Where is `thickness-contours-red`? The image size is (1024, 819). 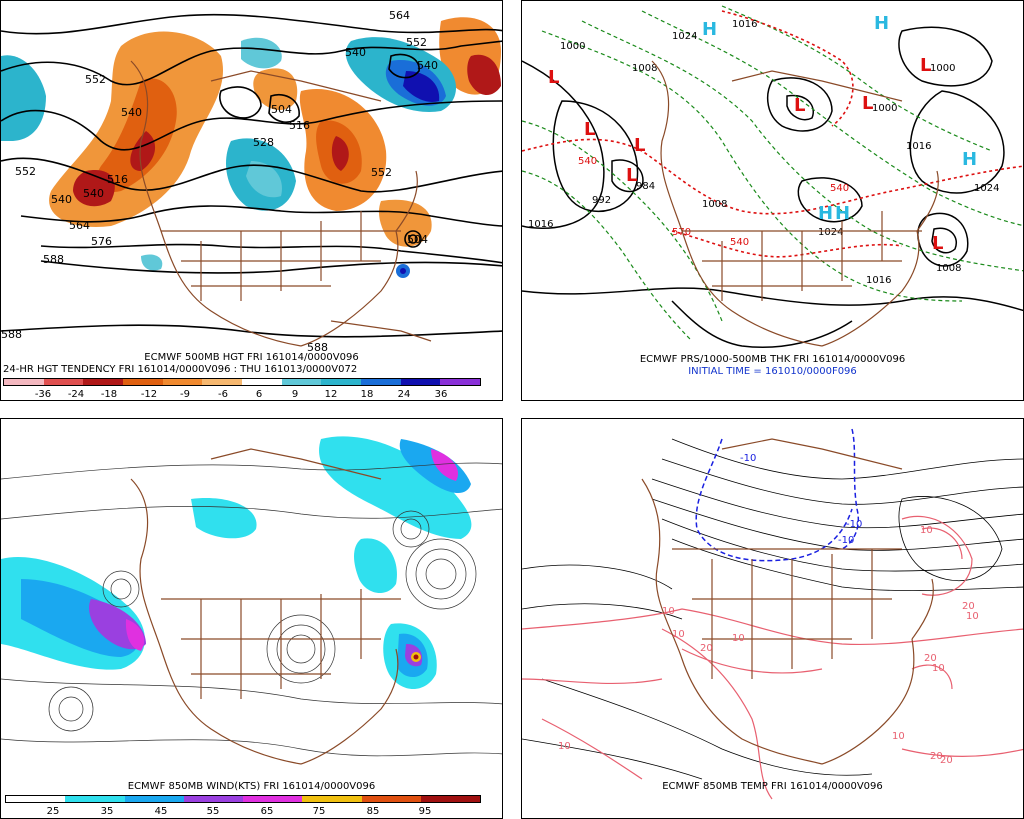 thickness-contours-red is located at coordinates (772, 134).